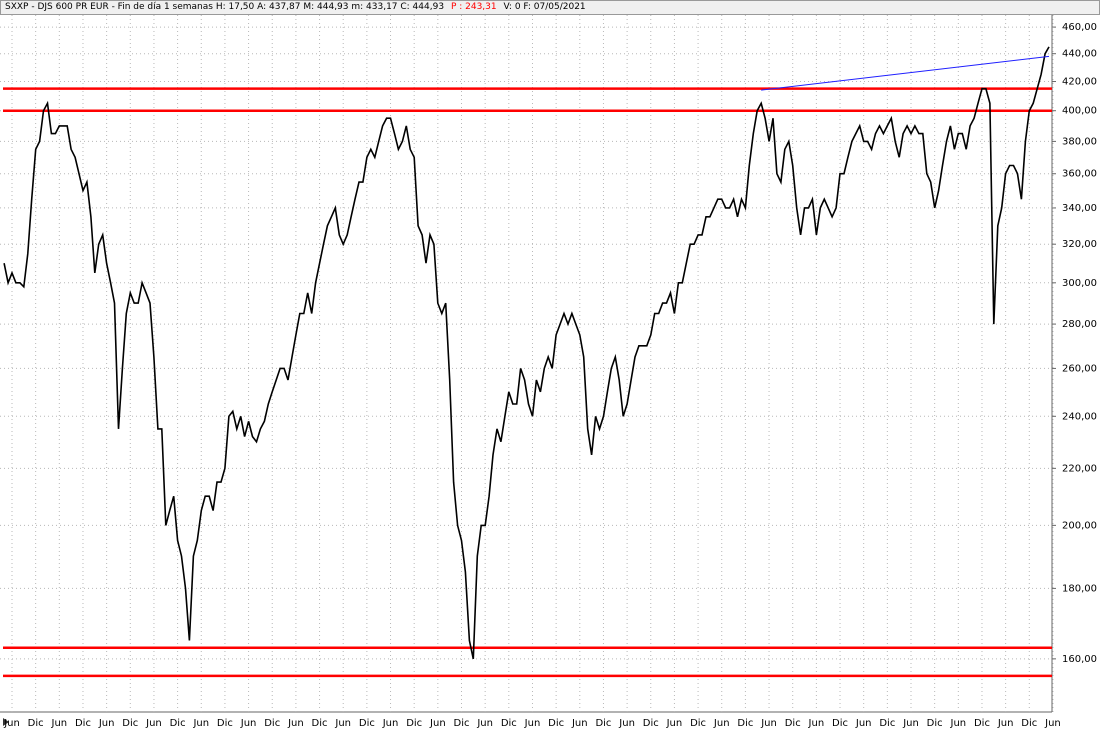 The image size is (1100, 730). I want to click on y-tick-label: 420,00, so click(1079, 82).